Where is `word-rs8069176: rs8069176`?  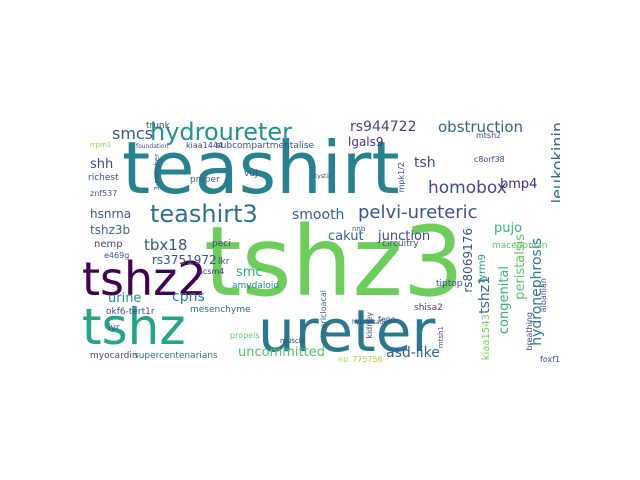
word-rs8069176: rs8069176 is located at coordinates (468, 260).